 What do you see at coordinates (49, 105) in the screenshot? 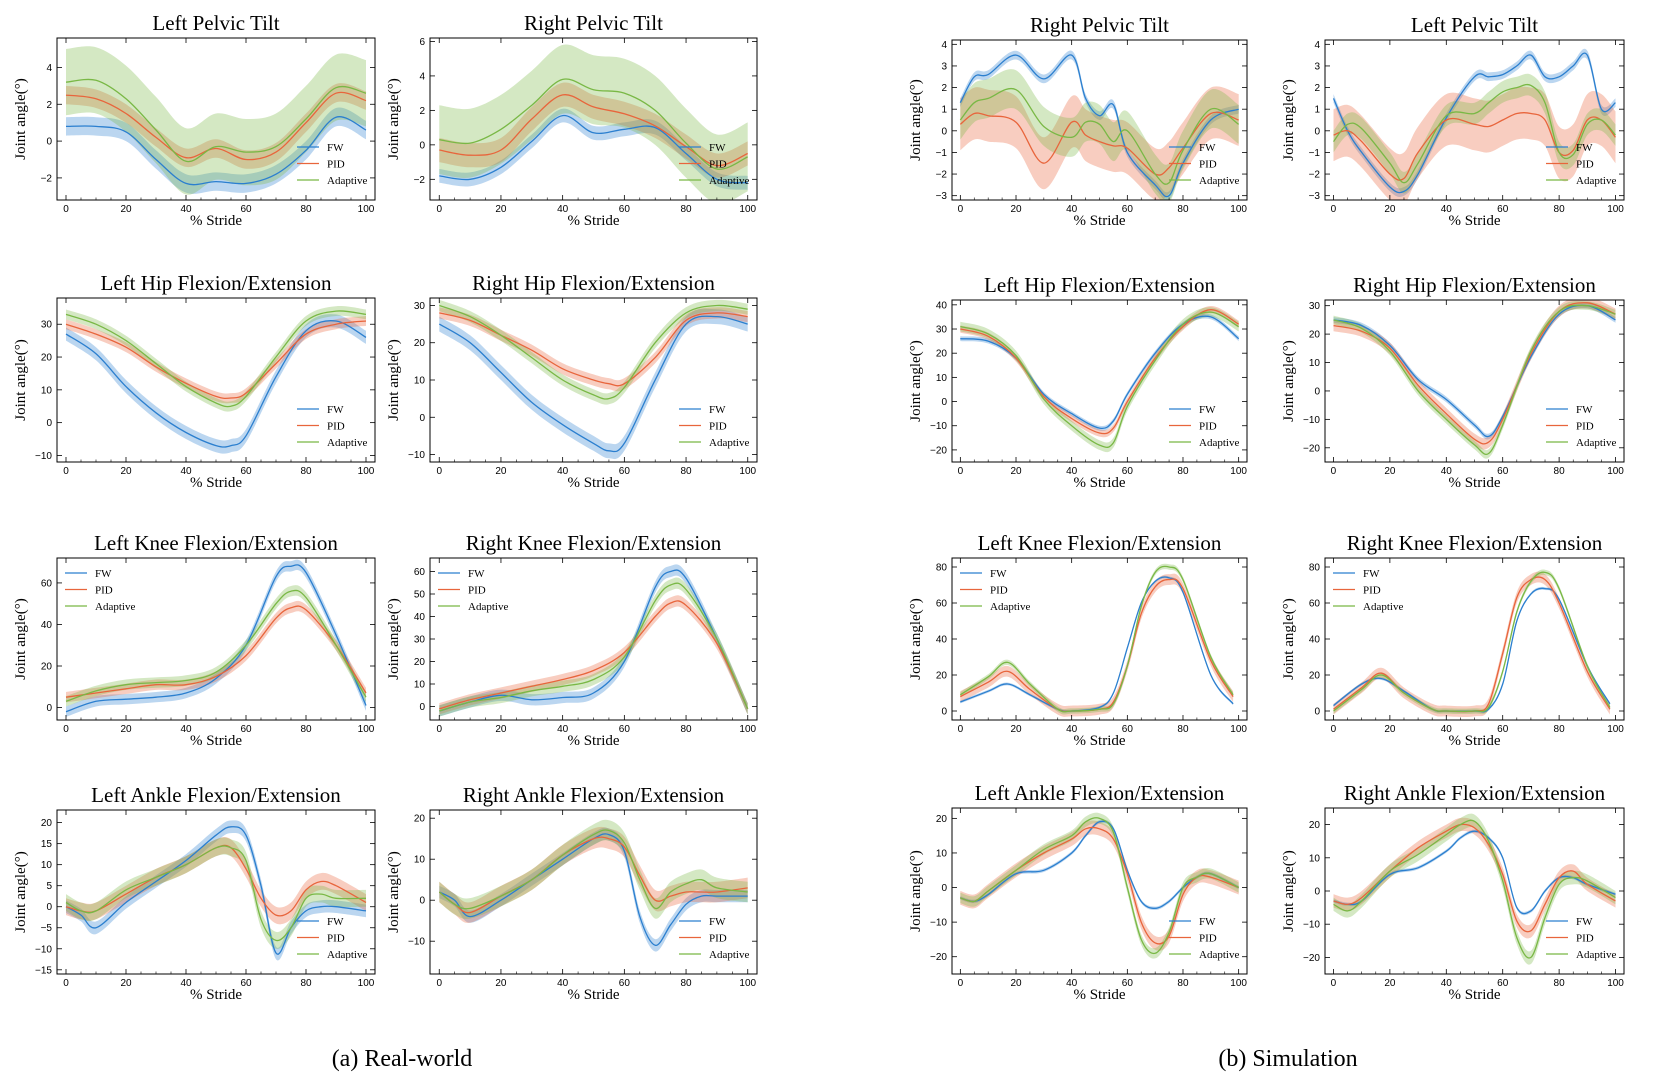
I see `y-tick-label: 2` at bounding box center [49, 105].